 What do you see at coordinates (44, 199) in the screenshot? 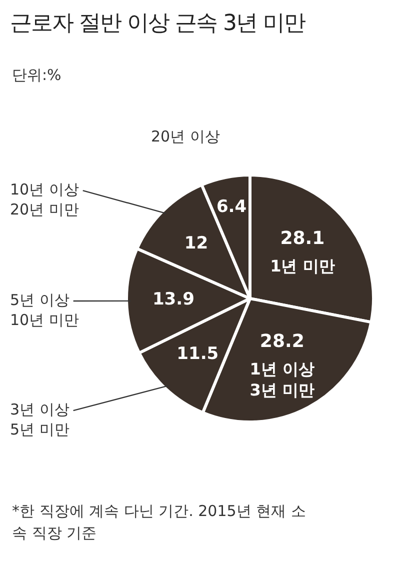
I see `slice-label: 10년 이상 20년 미만` at bounding box center [44, 199].